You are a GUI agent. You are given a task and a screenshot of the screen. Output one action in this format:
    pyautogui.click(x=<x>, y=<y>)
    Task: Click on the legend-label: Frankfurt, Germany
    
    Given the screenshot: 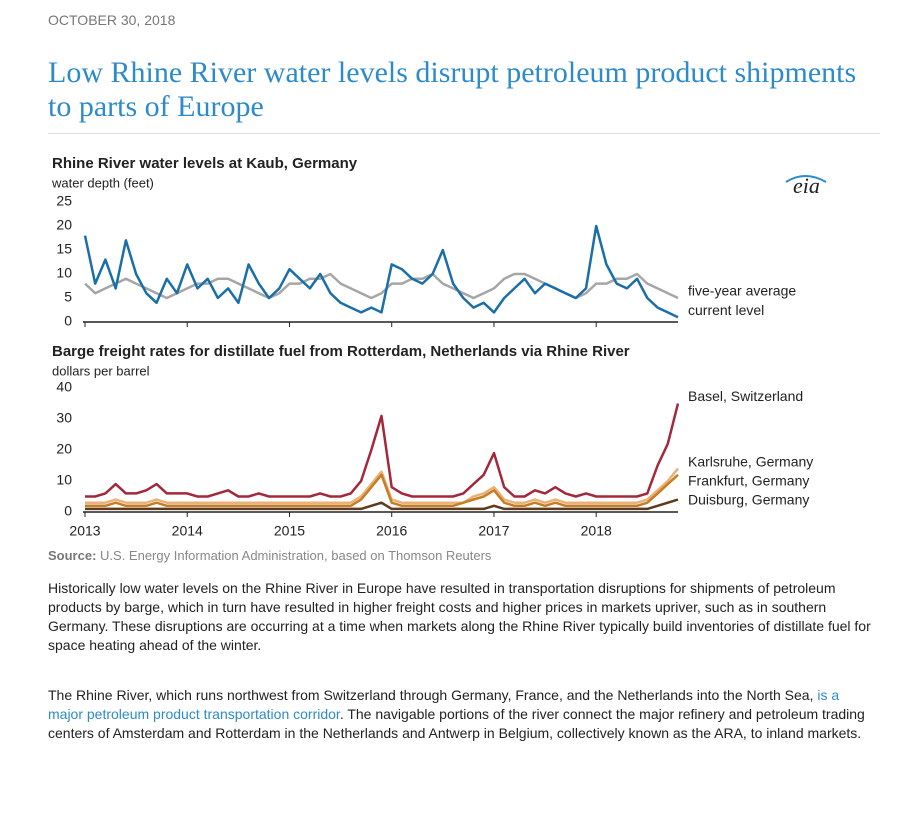 What is the action you would take?
    pyautogui.click(x=748, y=480)
    